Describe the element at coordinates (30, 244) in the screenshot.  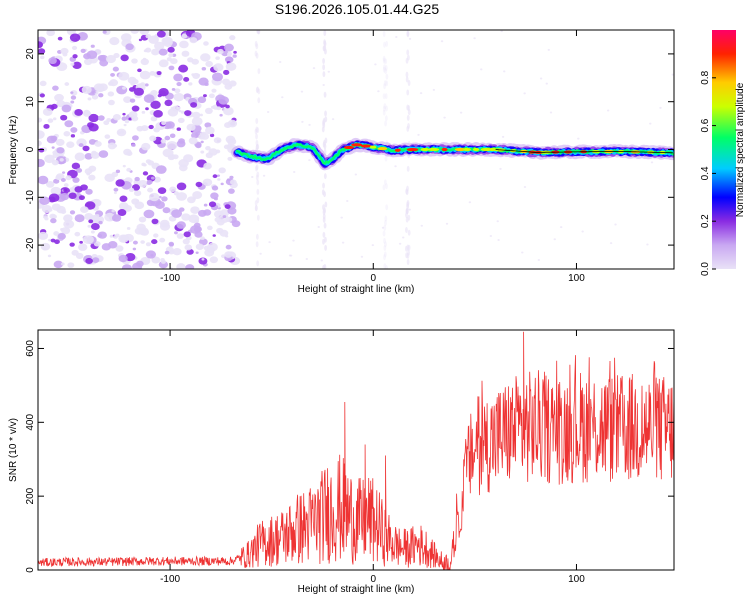
I see `y-tick-label: -20` at that location.